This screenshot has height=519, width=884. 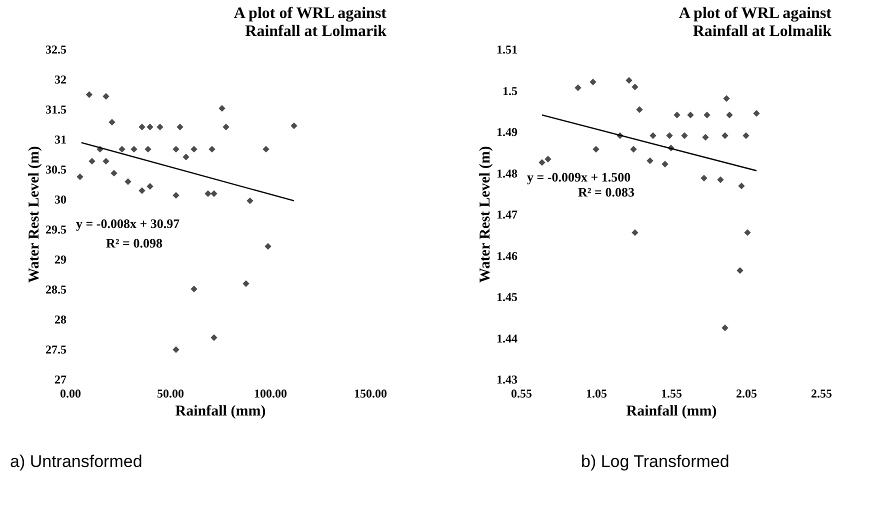 I want to click on x-tick-label: 2.55, so click(x=821, y=393).